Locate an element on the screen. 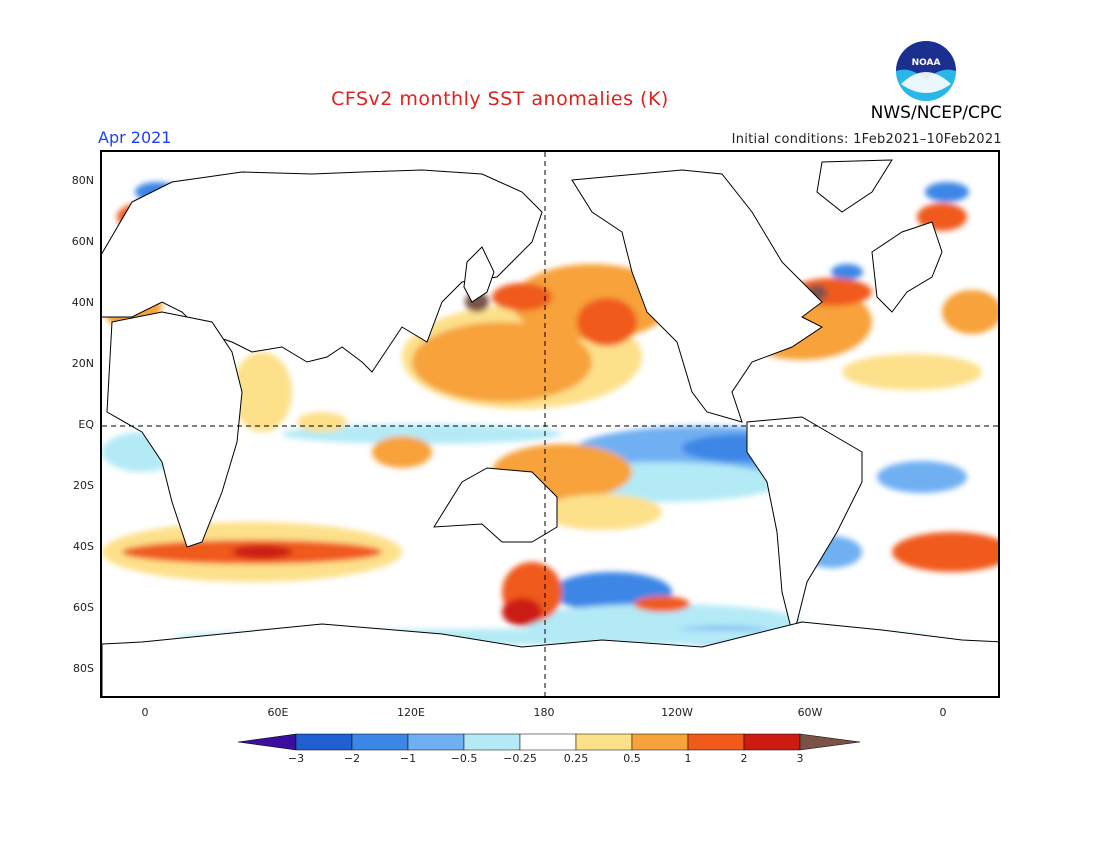  y-tick-label: 40S is located at coordinates (83, 546).